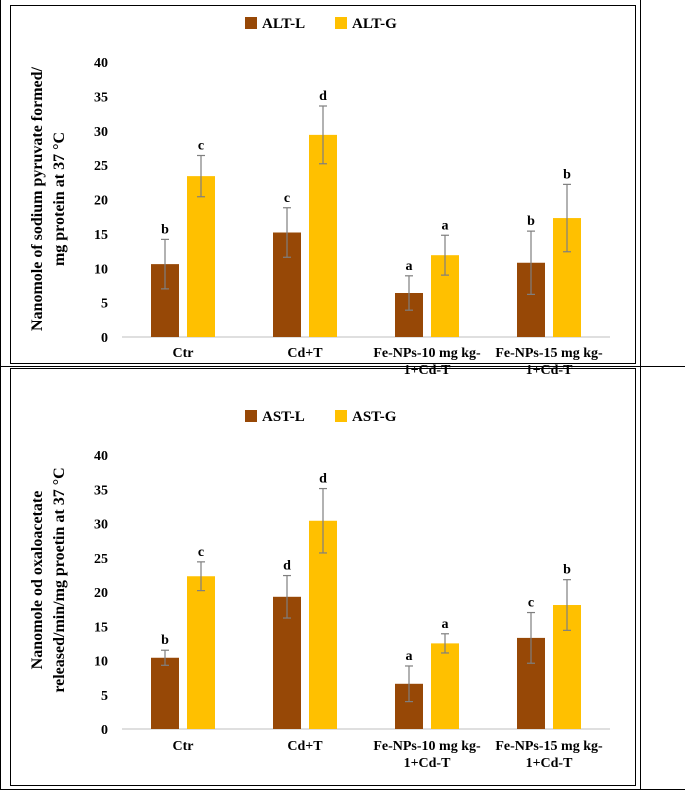 This screenshot has width=685, height=790. I want to click on legend-label-alt-g: ALT-G, so click(374, 24).